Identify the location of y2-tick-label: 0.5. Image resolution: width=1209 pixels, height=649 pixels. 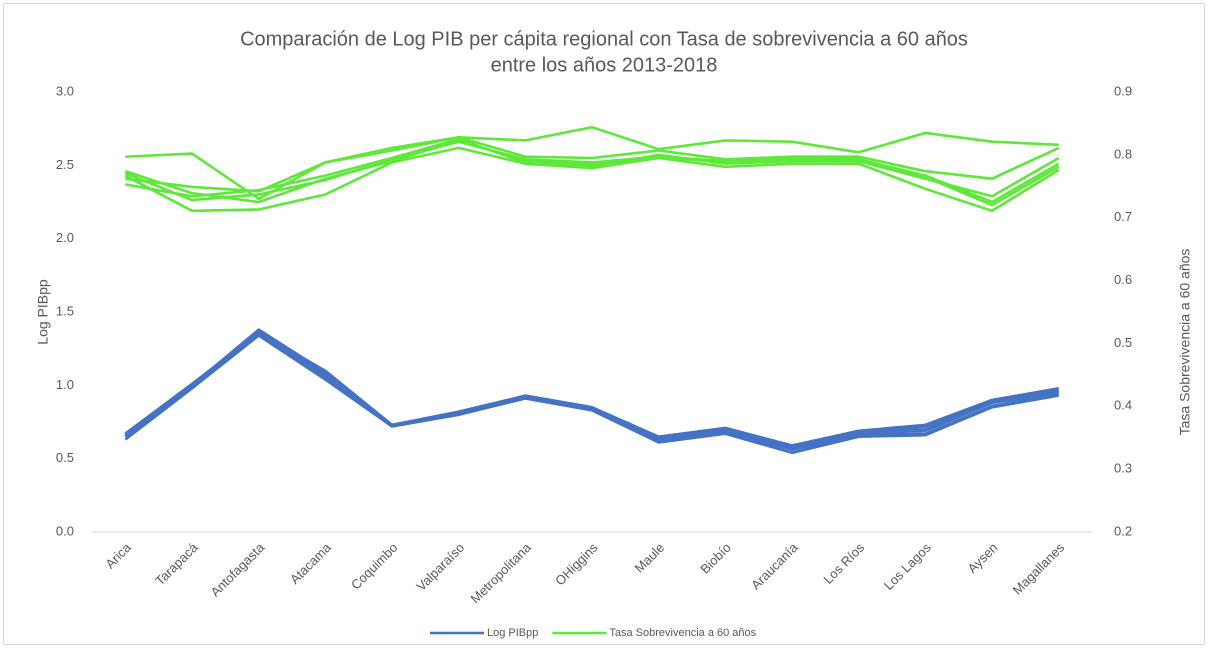
(1123, 342).